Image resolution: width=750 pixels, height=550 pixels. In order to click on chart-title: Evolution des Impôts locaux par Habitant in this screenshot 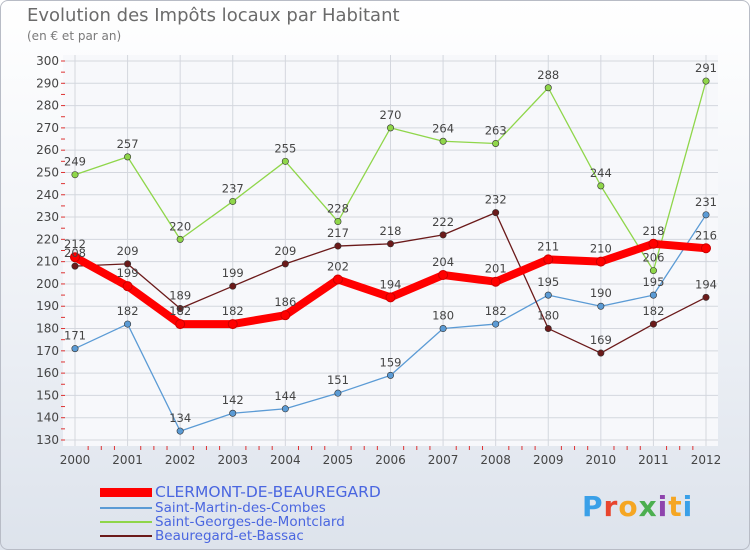, I will do `click(213, 15)`.